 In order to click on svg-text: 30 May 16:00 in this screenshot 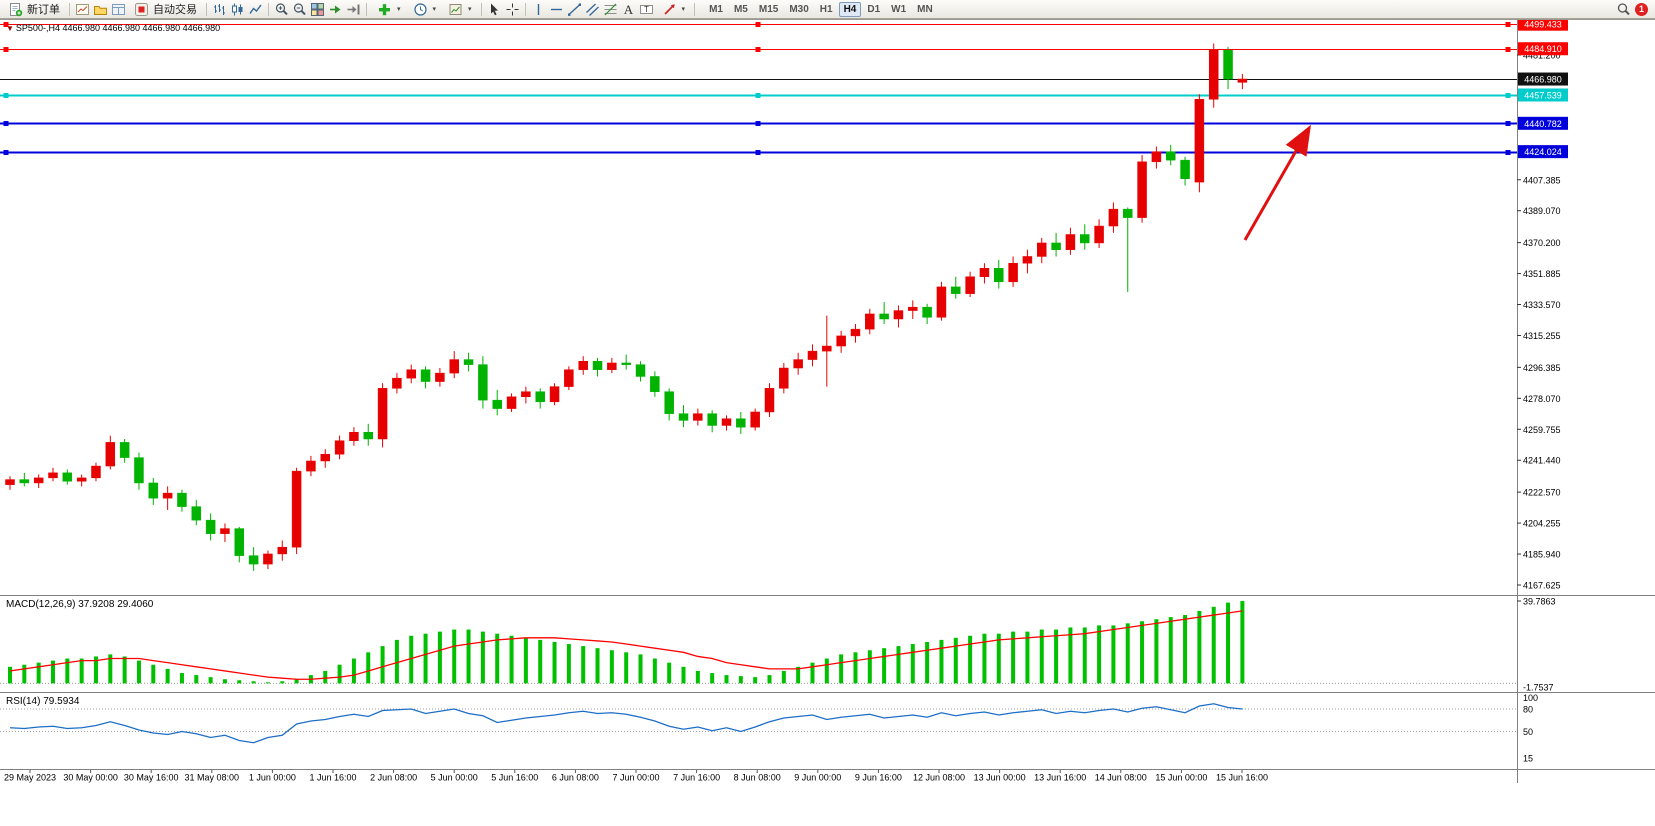, I will do `click(151, 778)`.